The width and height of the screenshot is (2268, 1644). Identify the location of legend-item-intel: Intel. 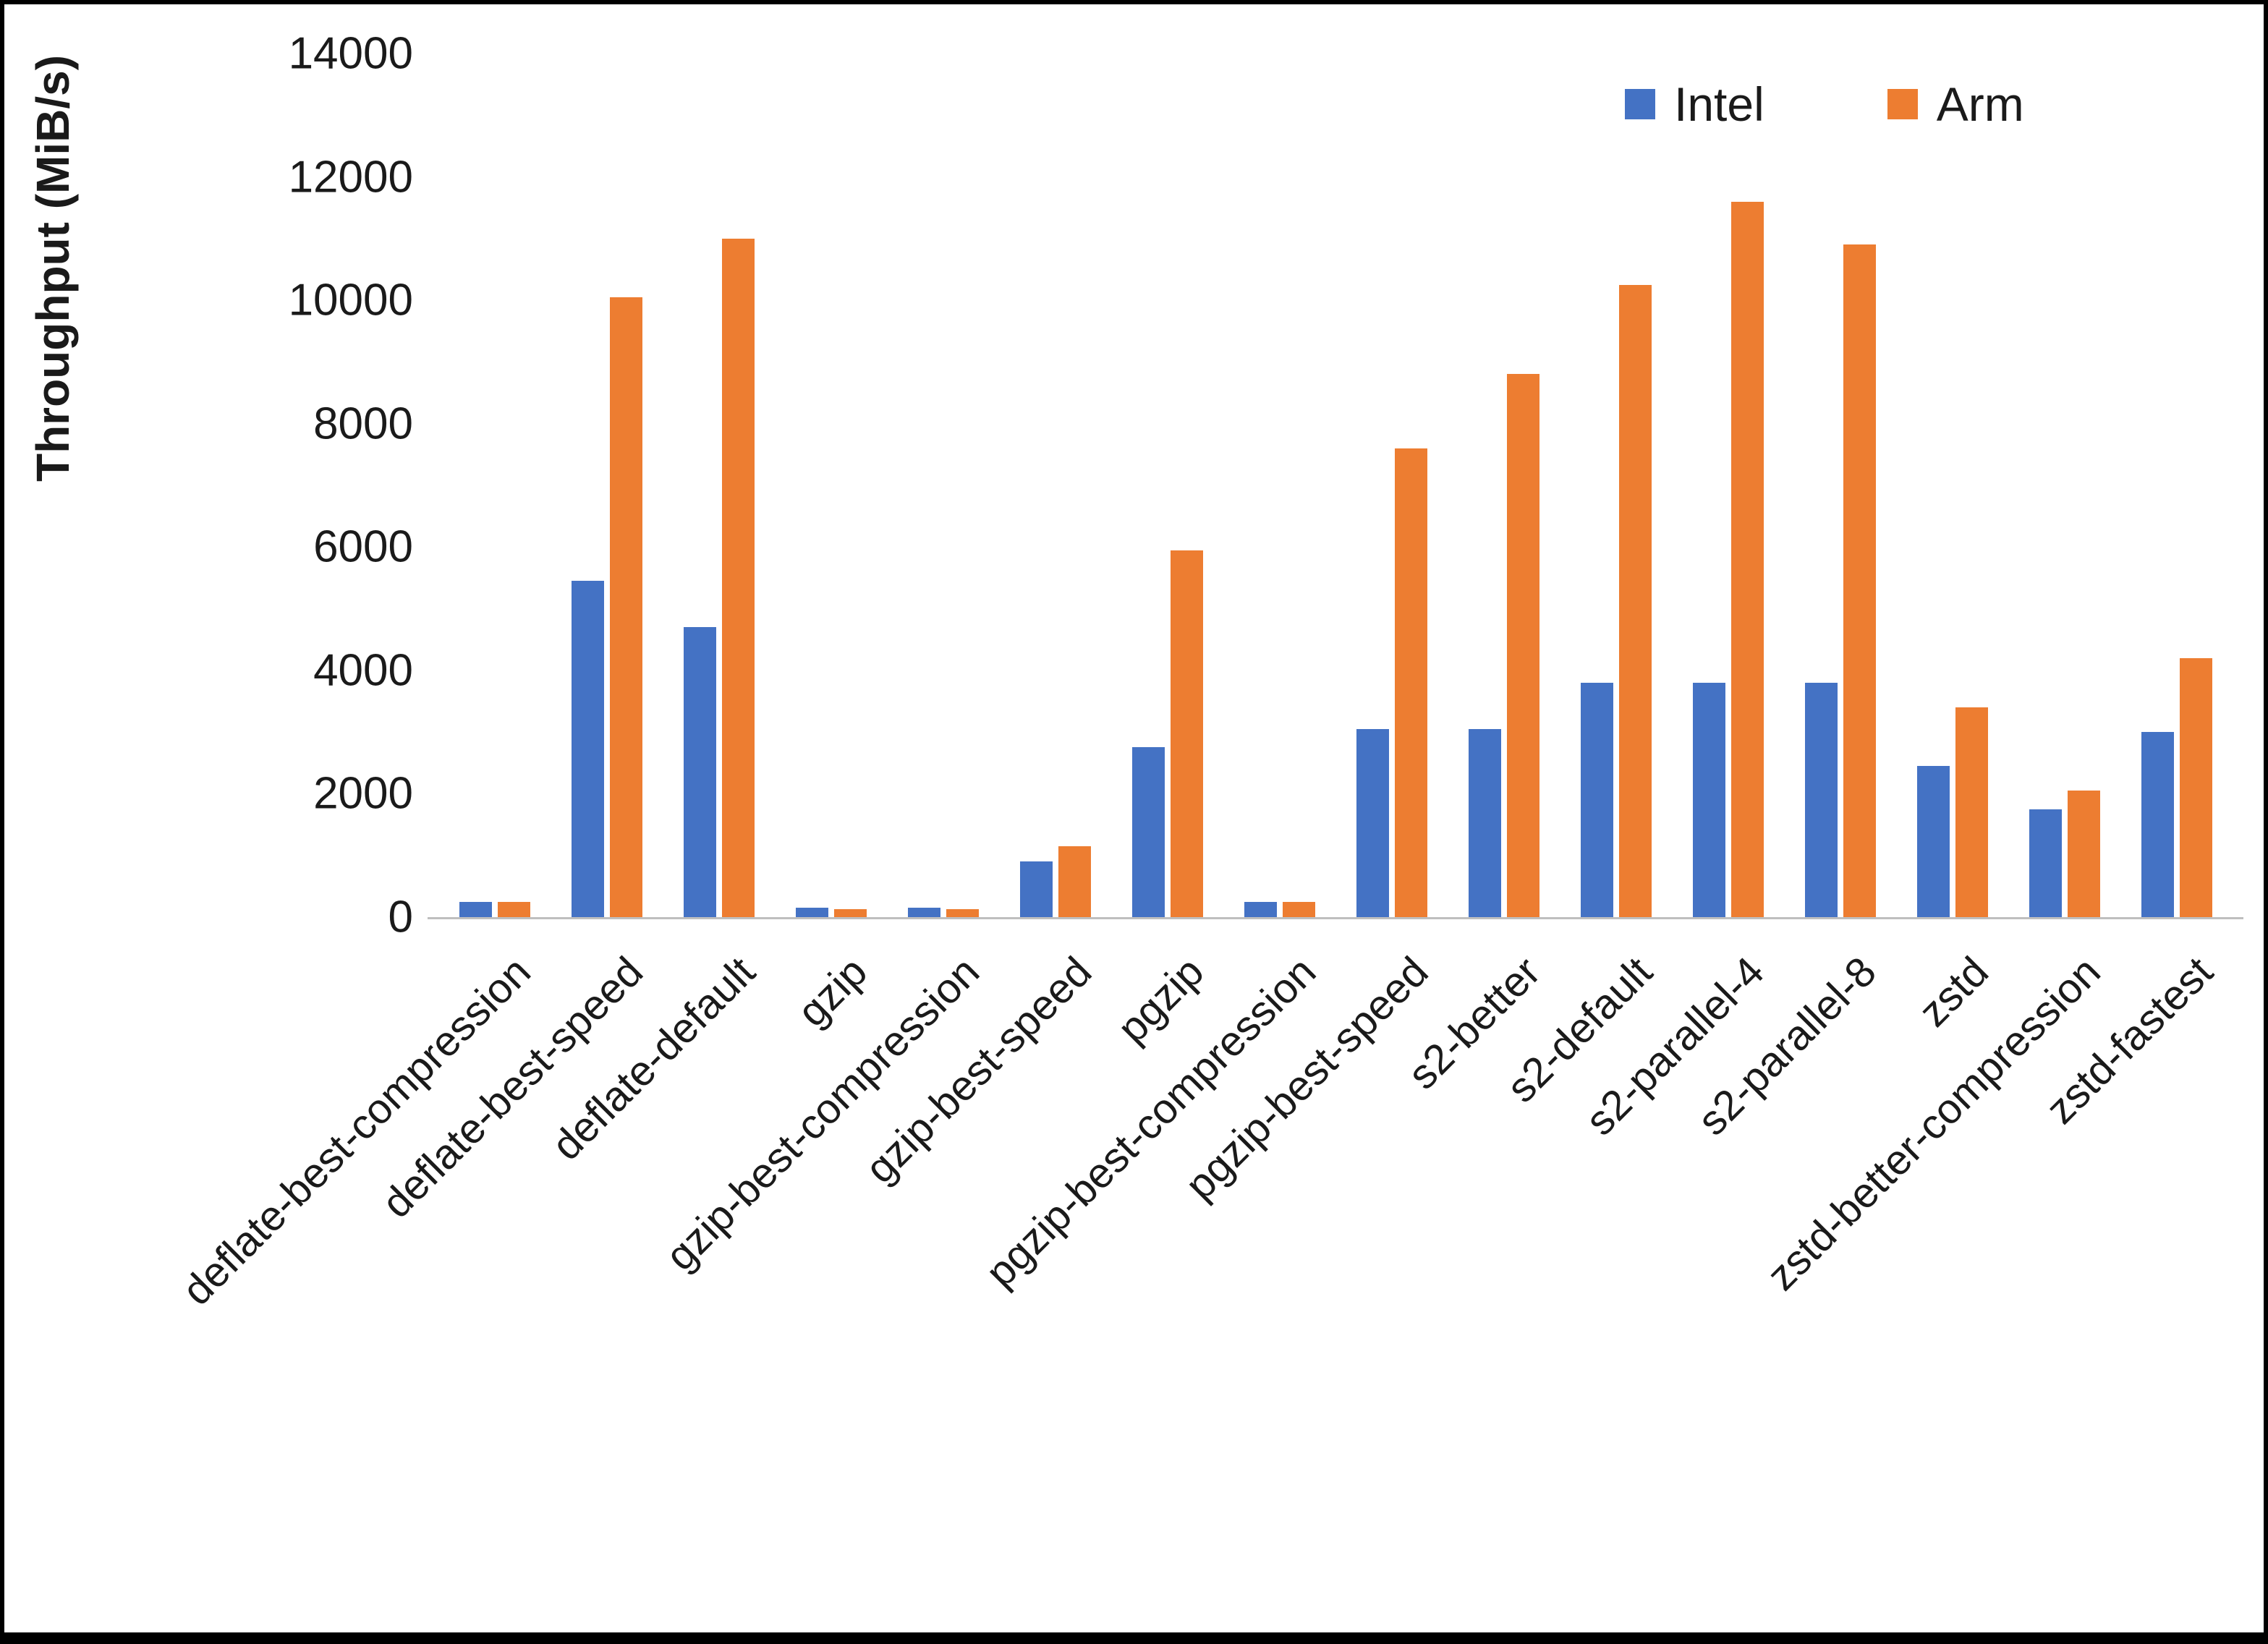
(1695, 104).